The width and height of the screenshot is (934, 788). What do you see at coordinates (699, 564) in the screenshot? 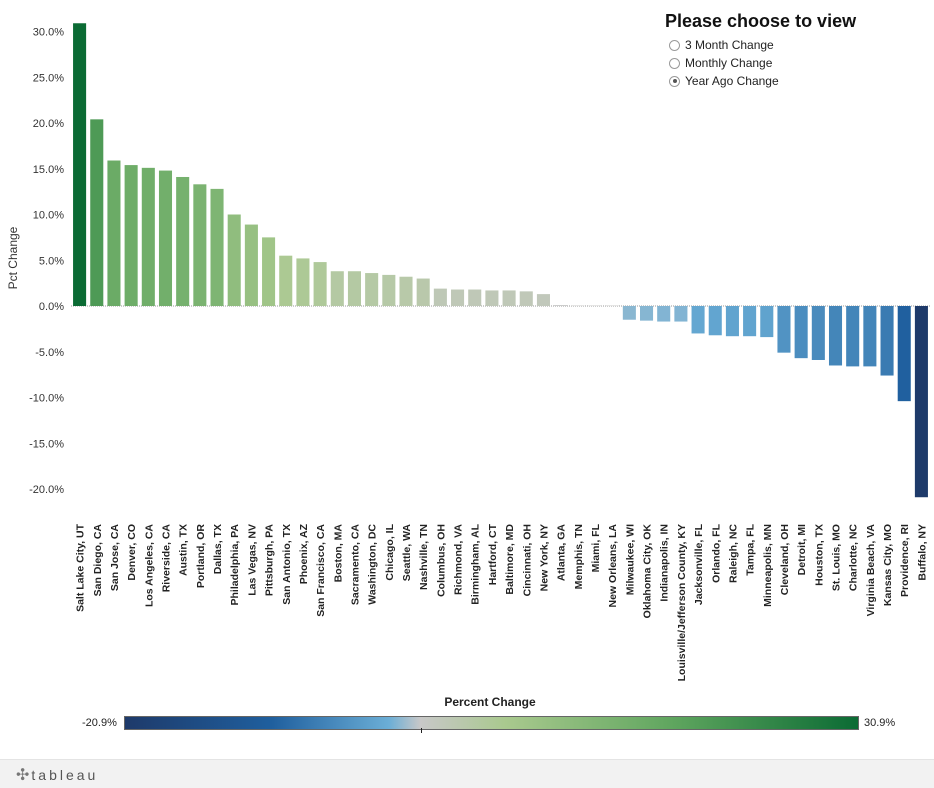
I see `x-category-label: Jacksonville, FL` at bounding box center [699, 564].